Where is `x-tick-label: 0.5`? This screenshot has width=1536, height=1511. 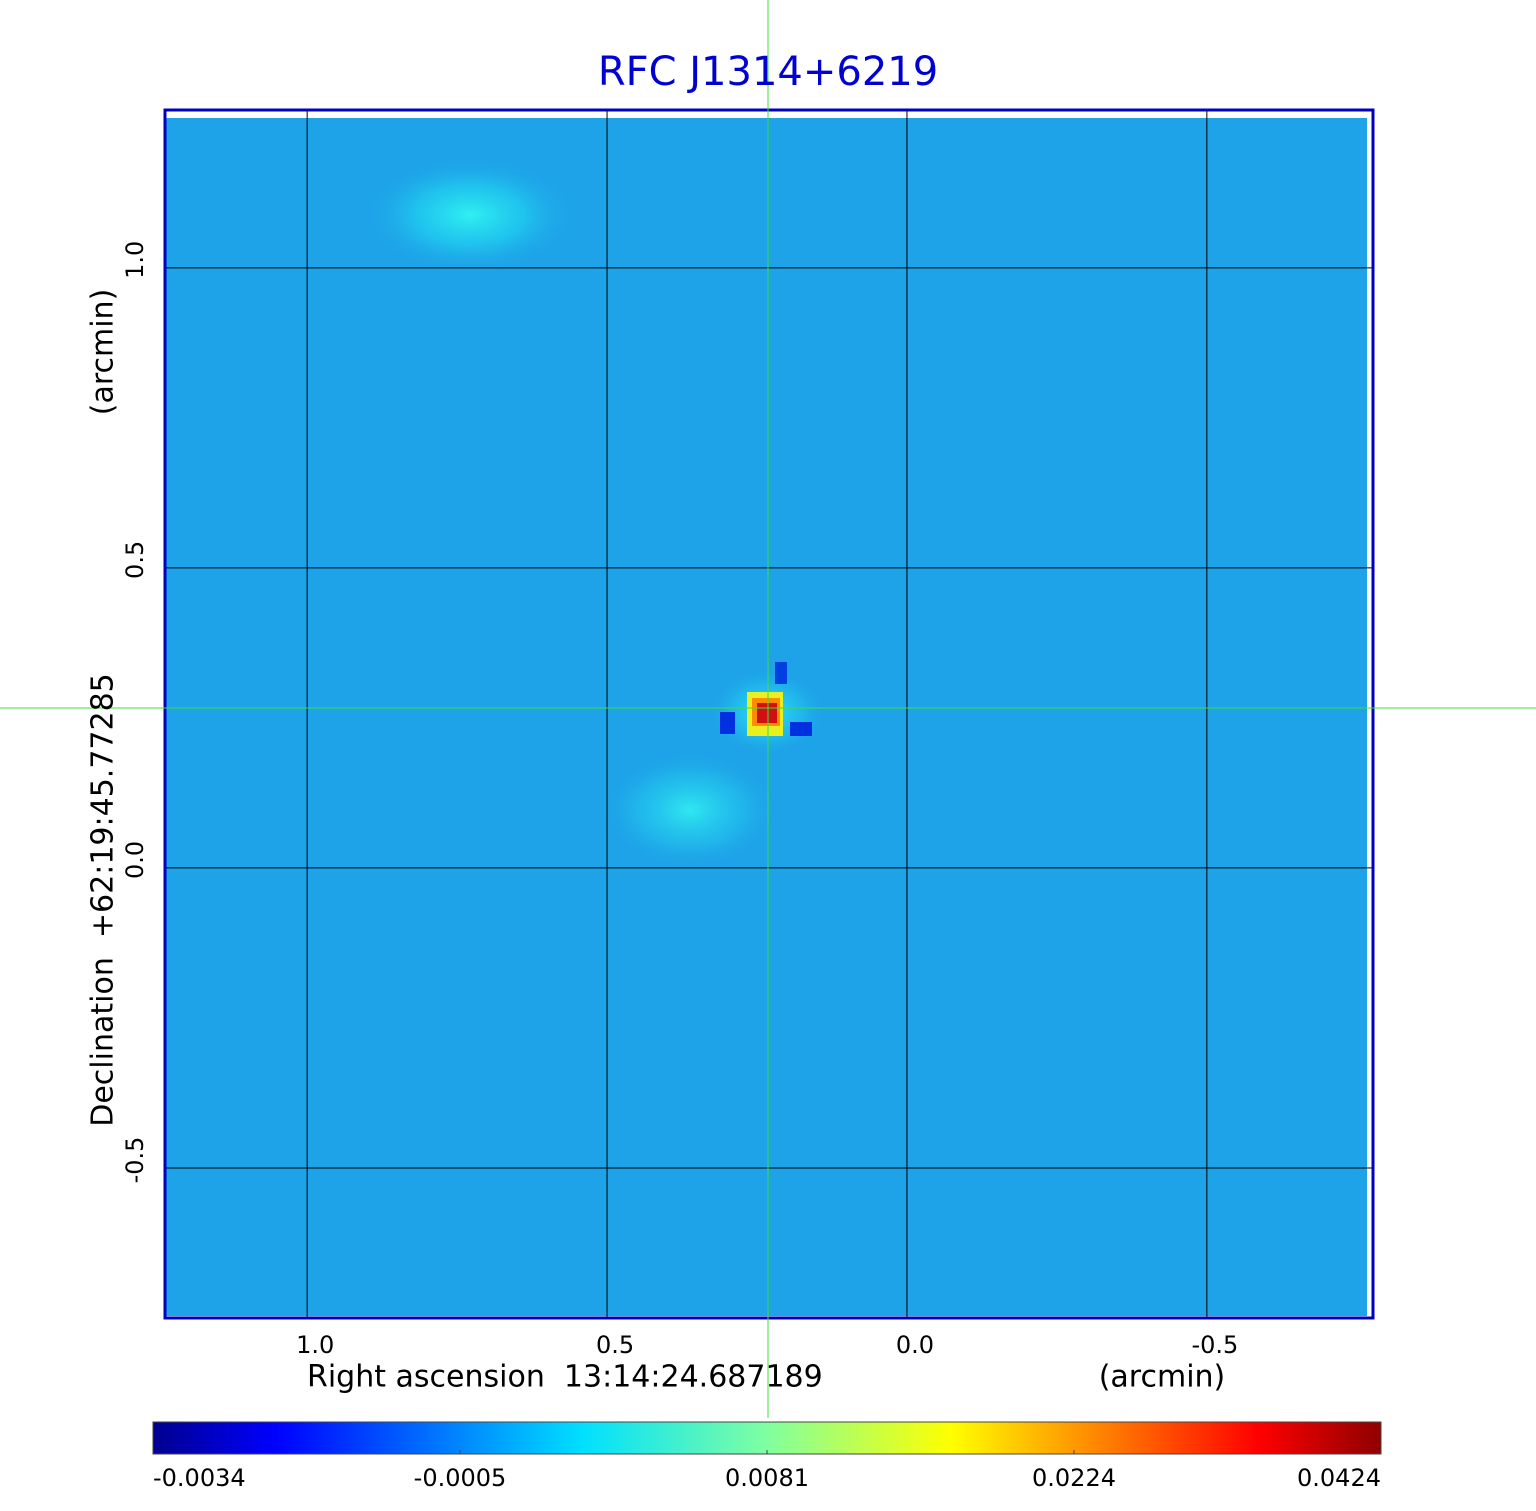
x-tick-label: 0.5 is located at coordinates (615, 1345).